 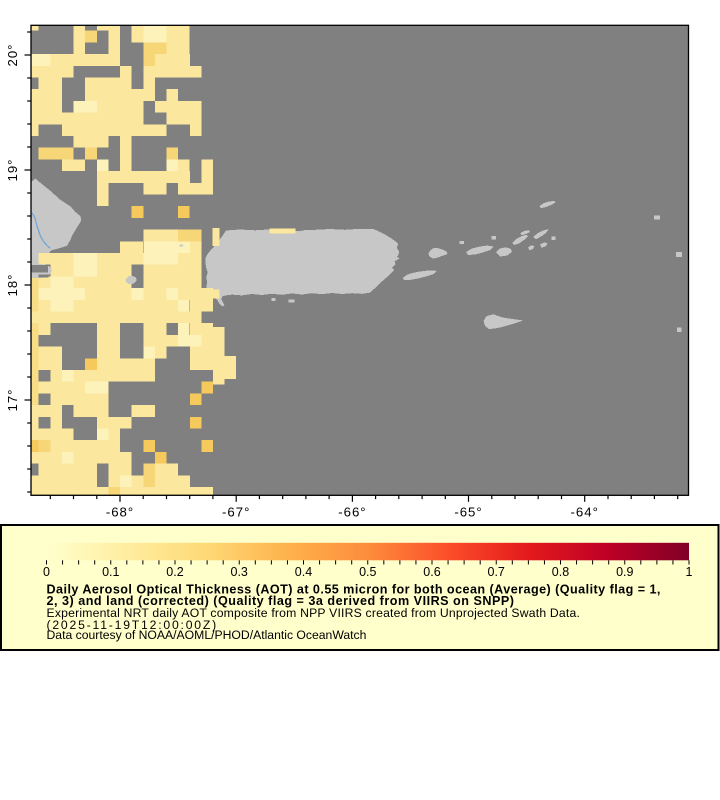 What do you see at coordinates (46, 572) in the screenshot?
I see `svg-text: 0` at bounding box center [46, 572].